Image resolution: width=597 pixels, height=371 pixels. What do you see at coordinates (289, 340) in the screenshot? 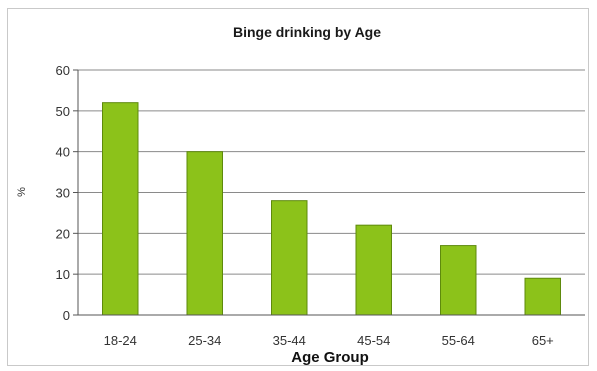
I see `x-tick-label-35-44: 35-44` at bounding box center [289, 340].